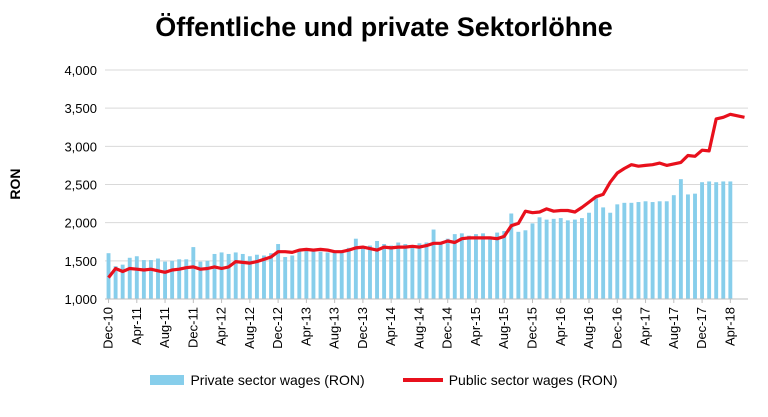  I want to click on legend-swatch-private, so click(167, 380).